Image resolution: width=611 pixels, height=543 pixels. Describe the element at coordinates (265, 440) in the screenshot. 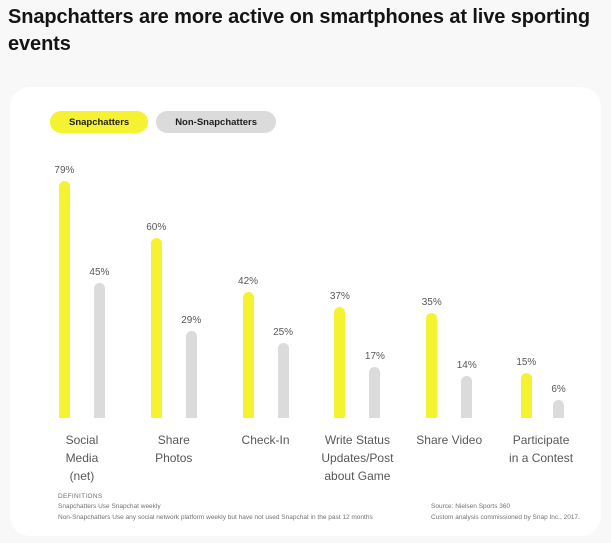

I see `category-label: Check-In` at that location.